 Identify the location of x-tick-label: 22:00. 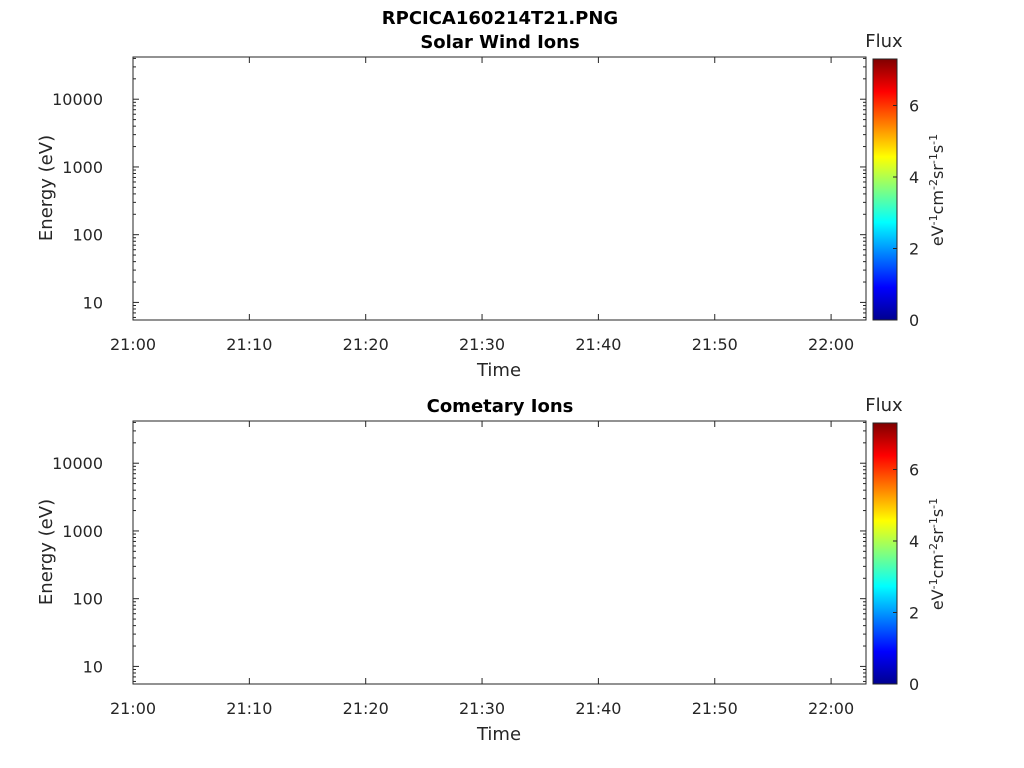
(831, 344).